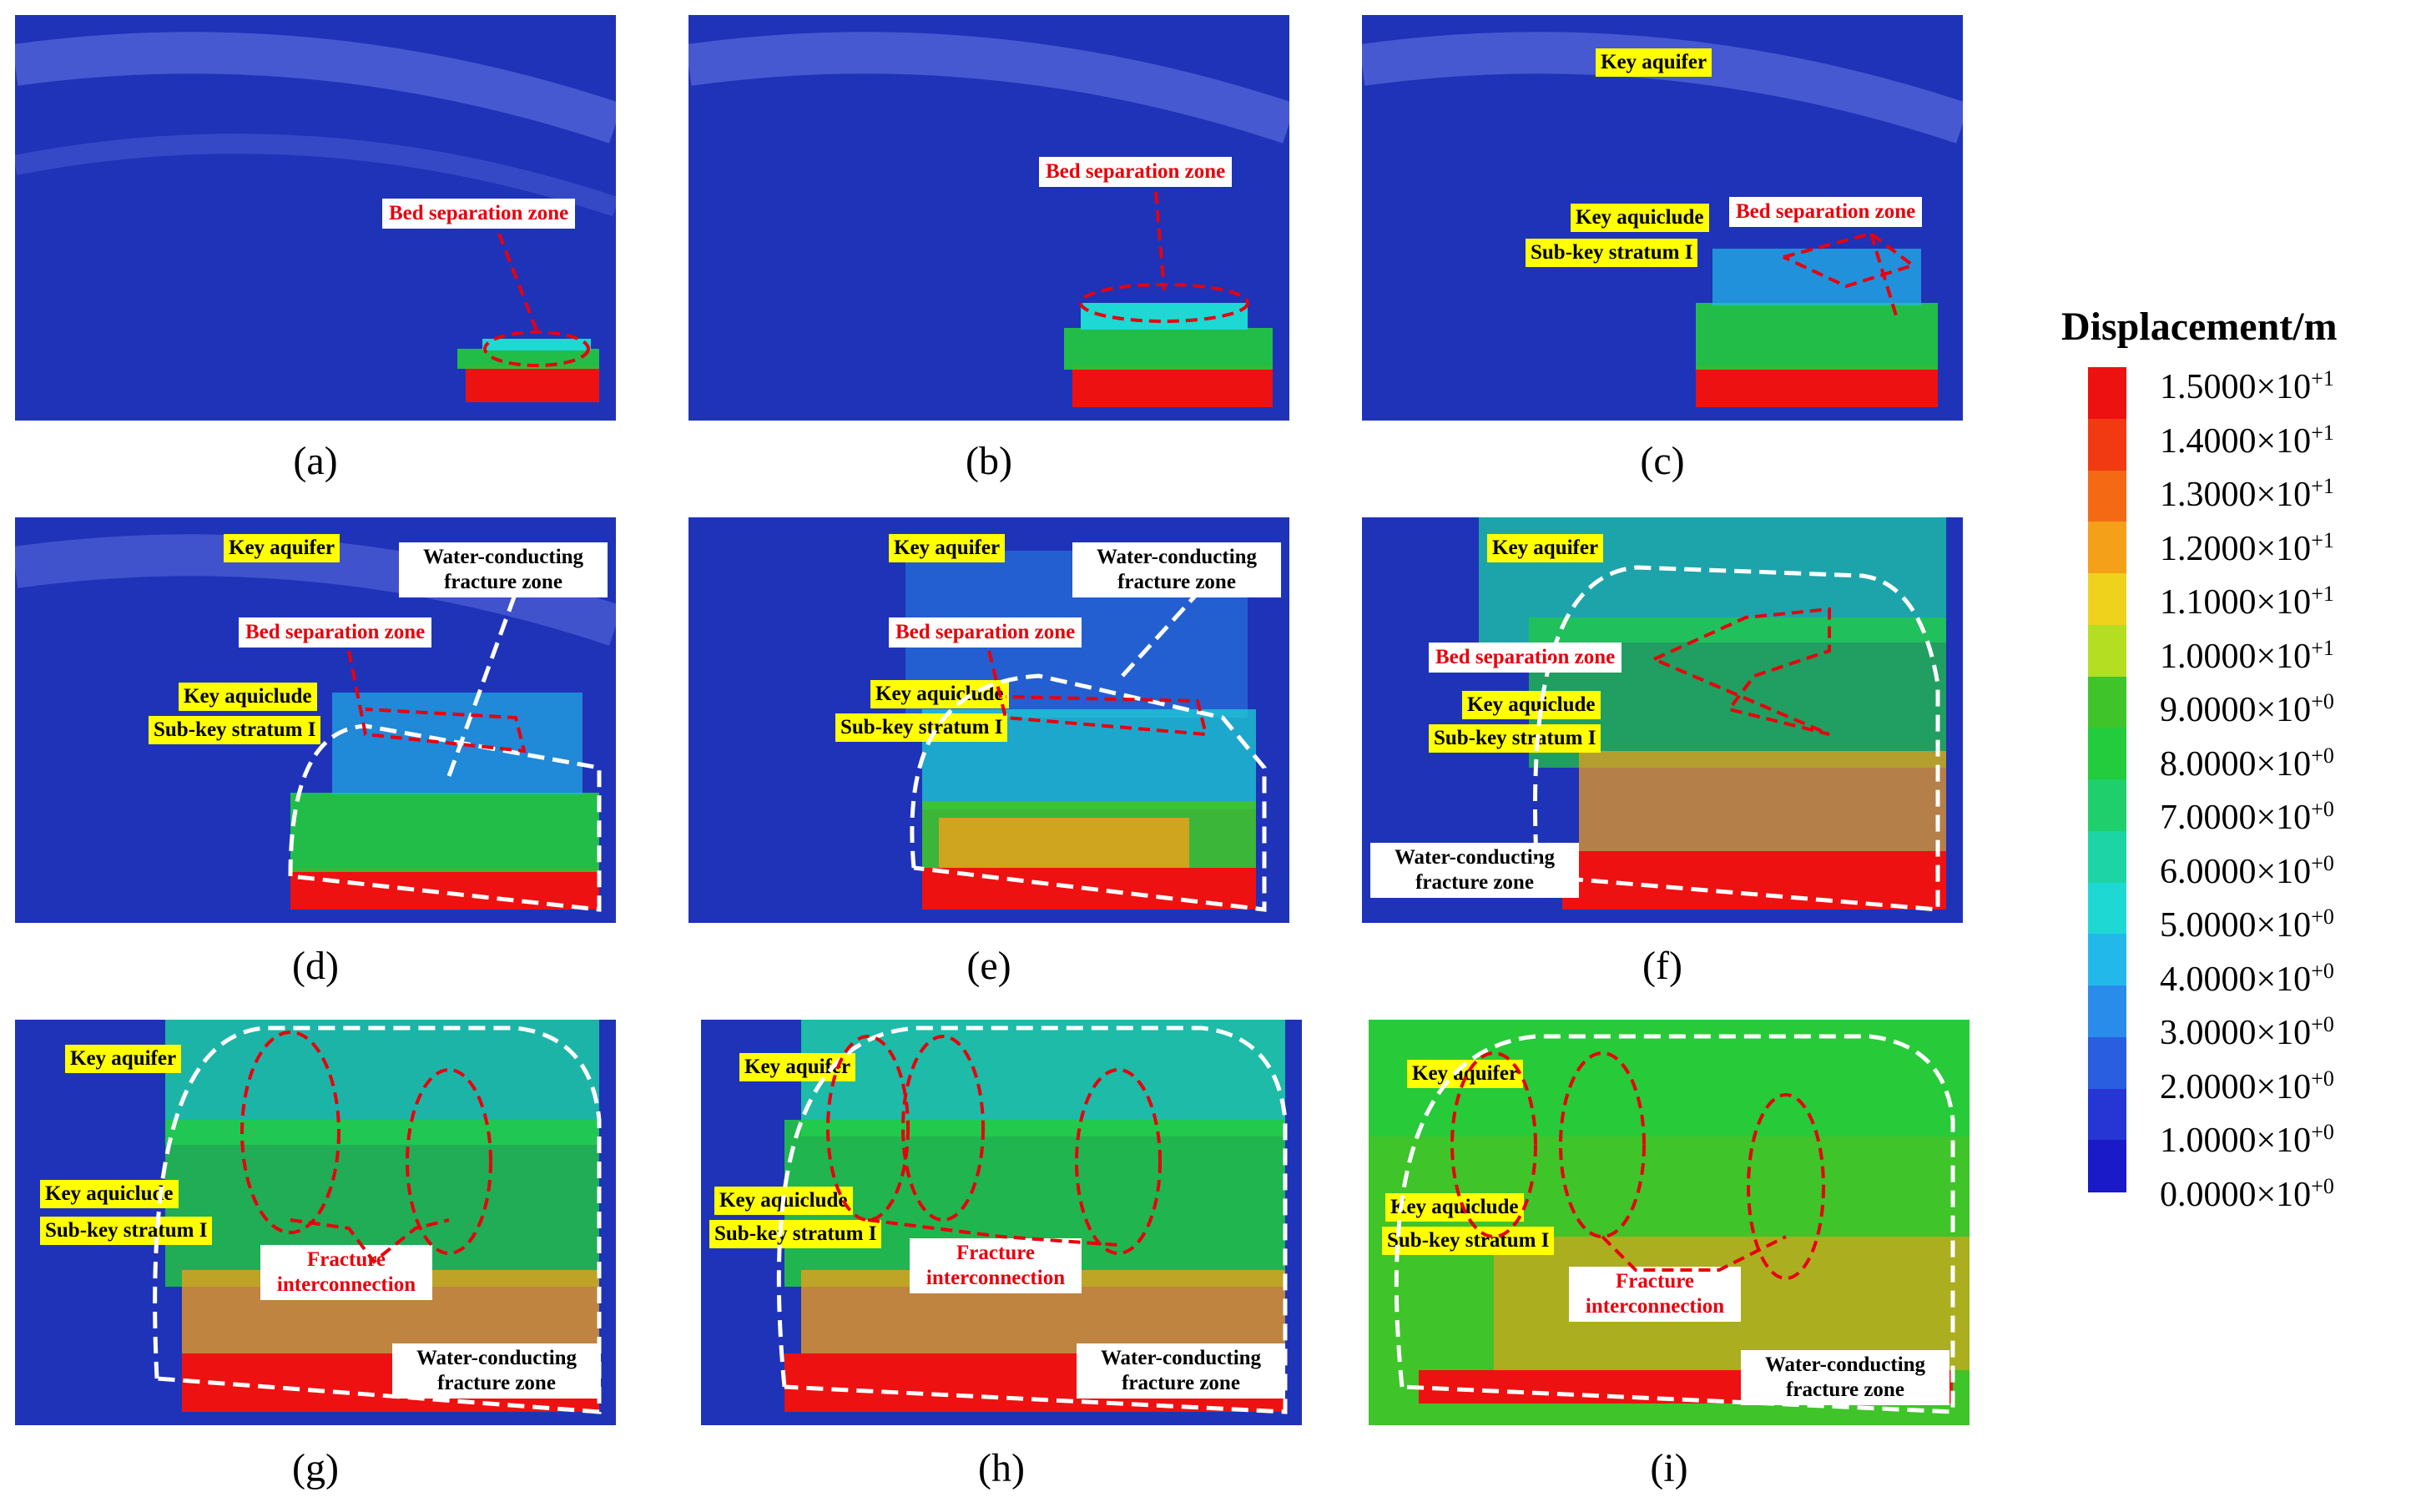  I want to click on panel-a: Bed separation zone, so click(315, 218).